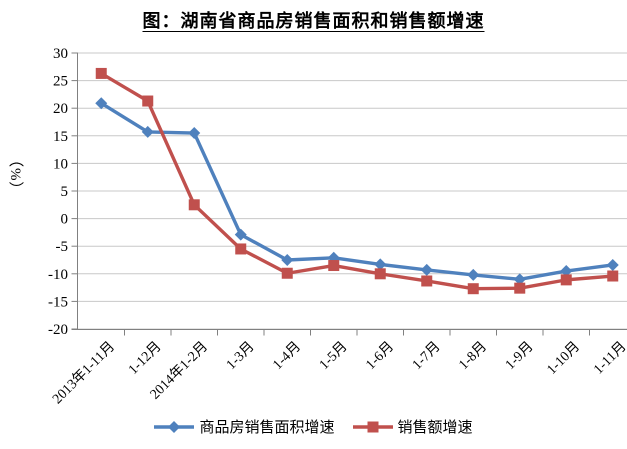 Image resolution: width=627 pixels, height=449 pixels. Describe the element at coordinates (519, 356) in the screenshot. I see `x-category-label: 1-9月` at that location.